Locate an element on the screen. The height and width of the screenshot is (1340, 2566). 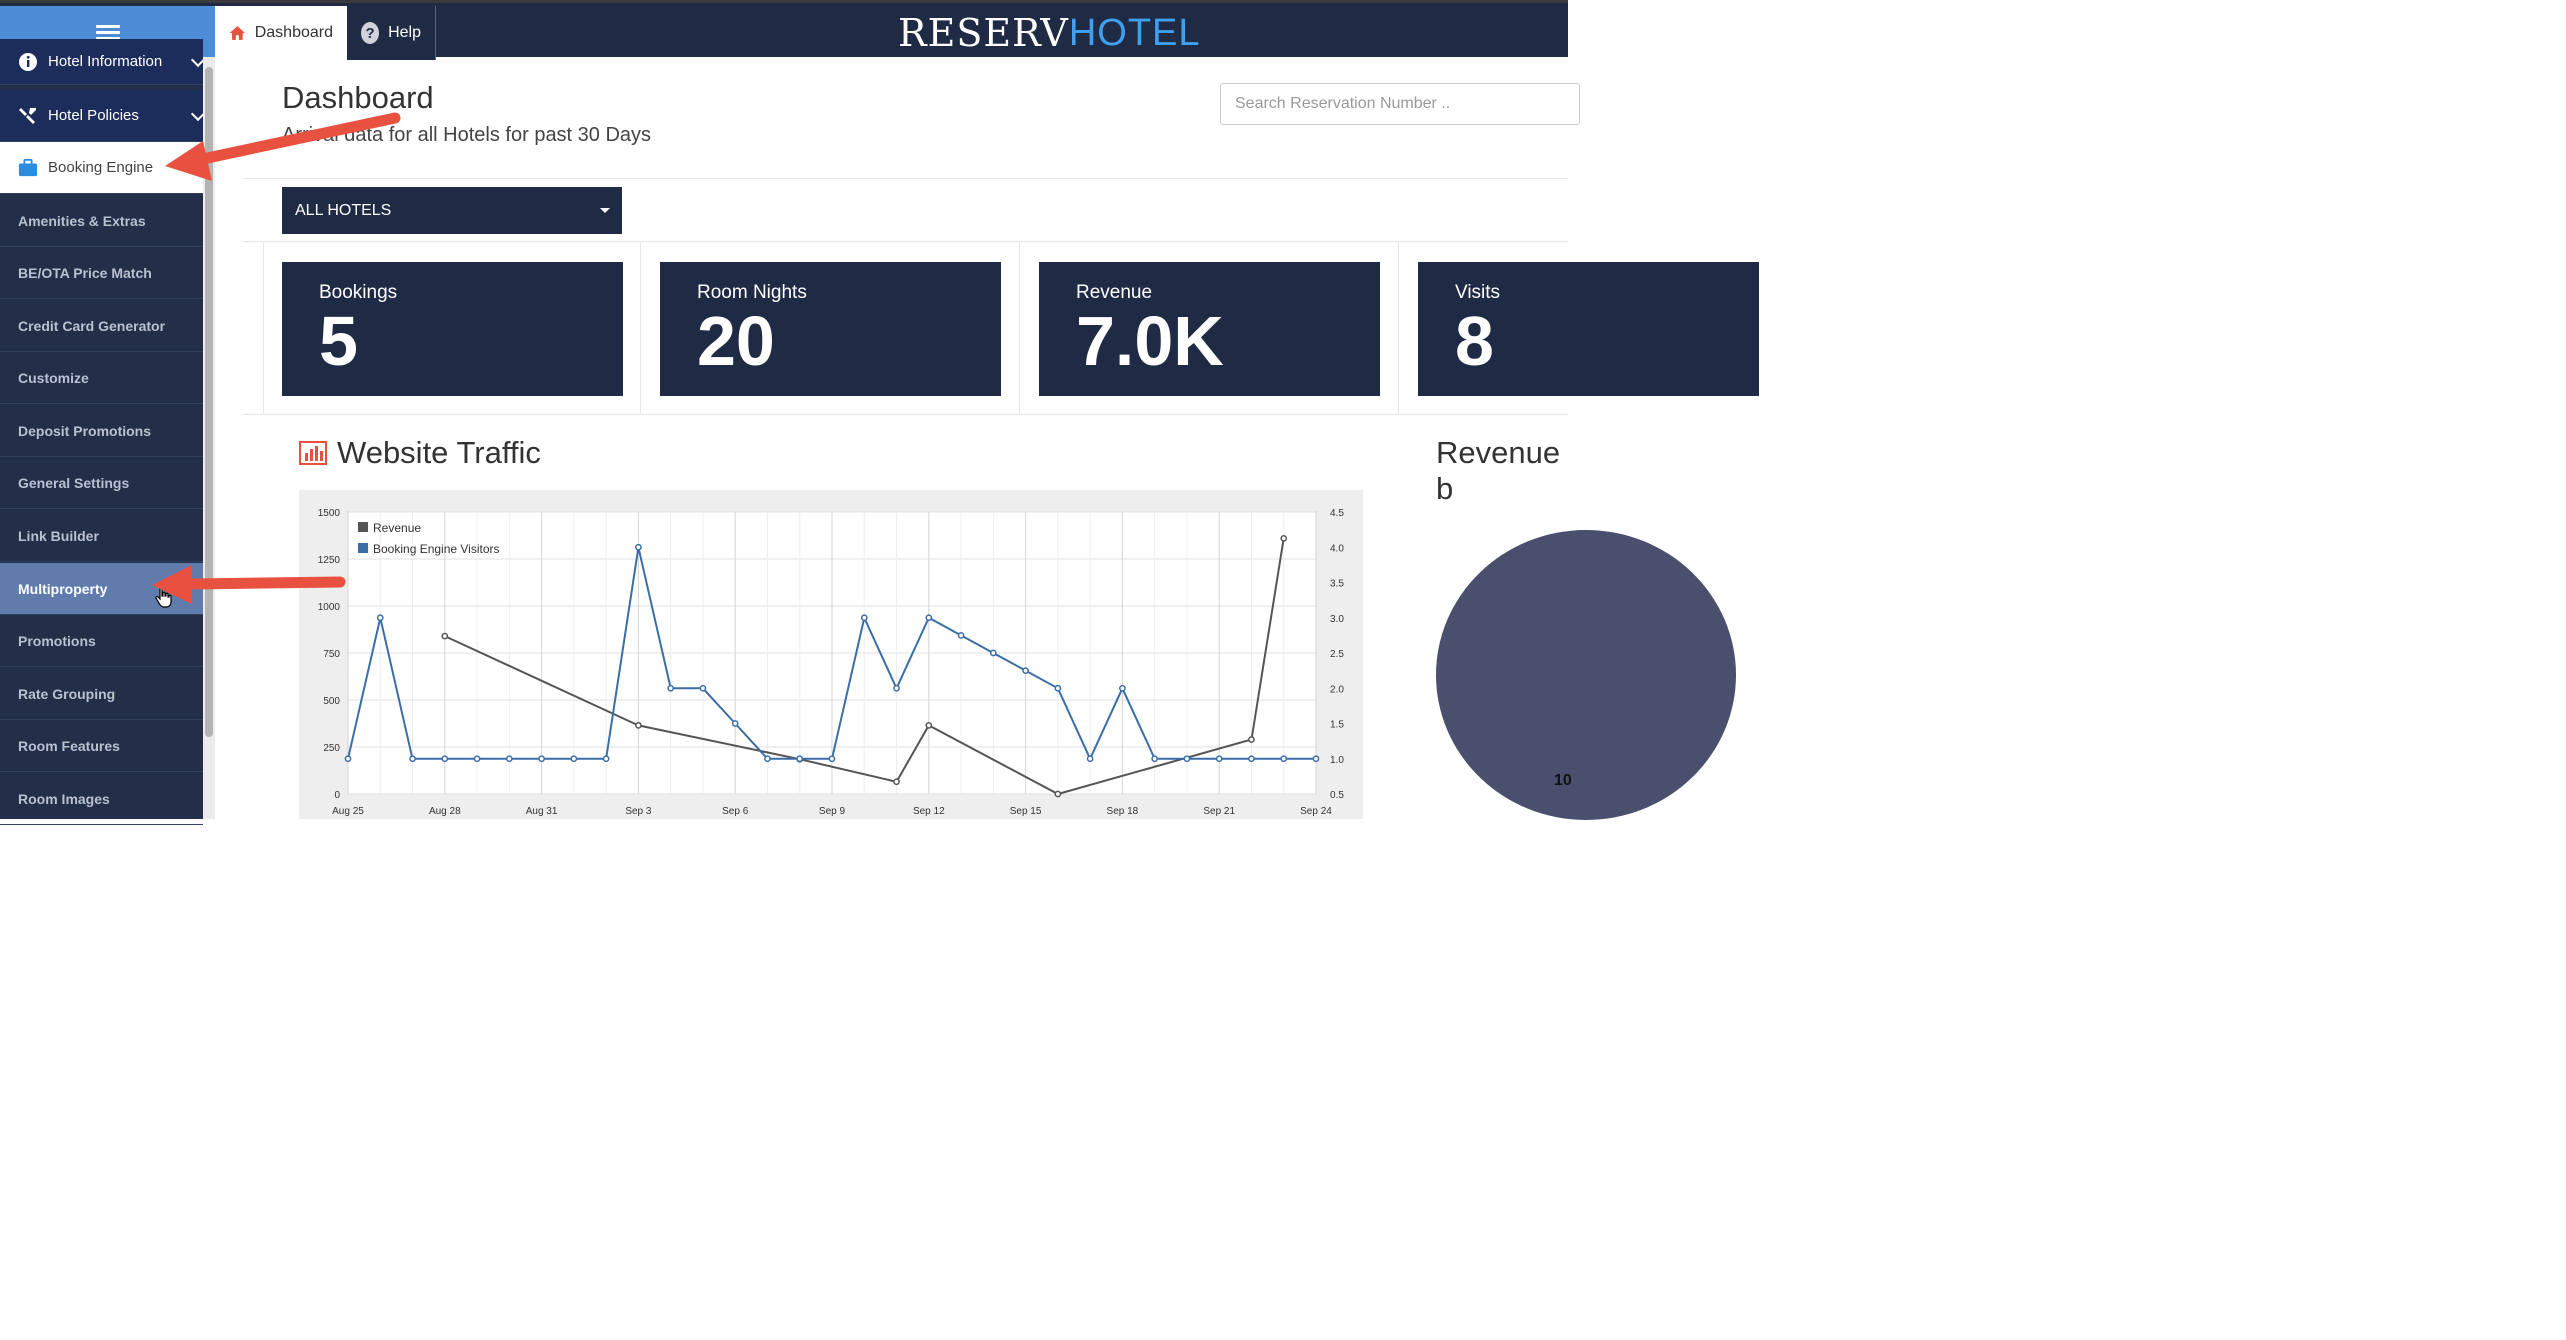
sidebar-item-be-ota-price-match: BE/OTA Price Match is located at coordinates (101, 273).